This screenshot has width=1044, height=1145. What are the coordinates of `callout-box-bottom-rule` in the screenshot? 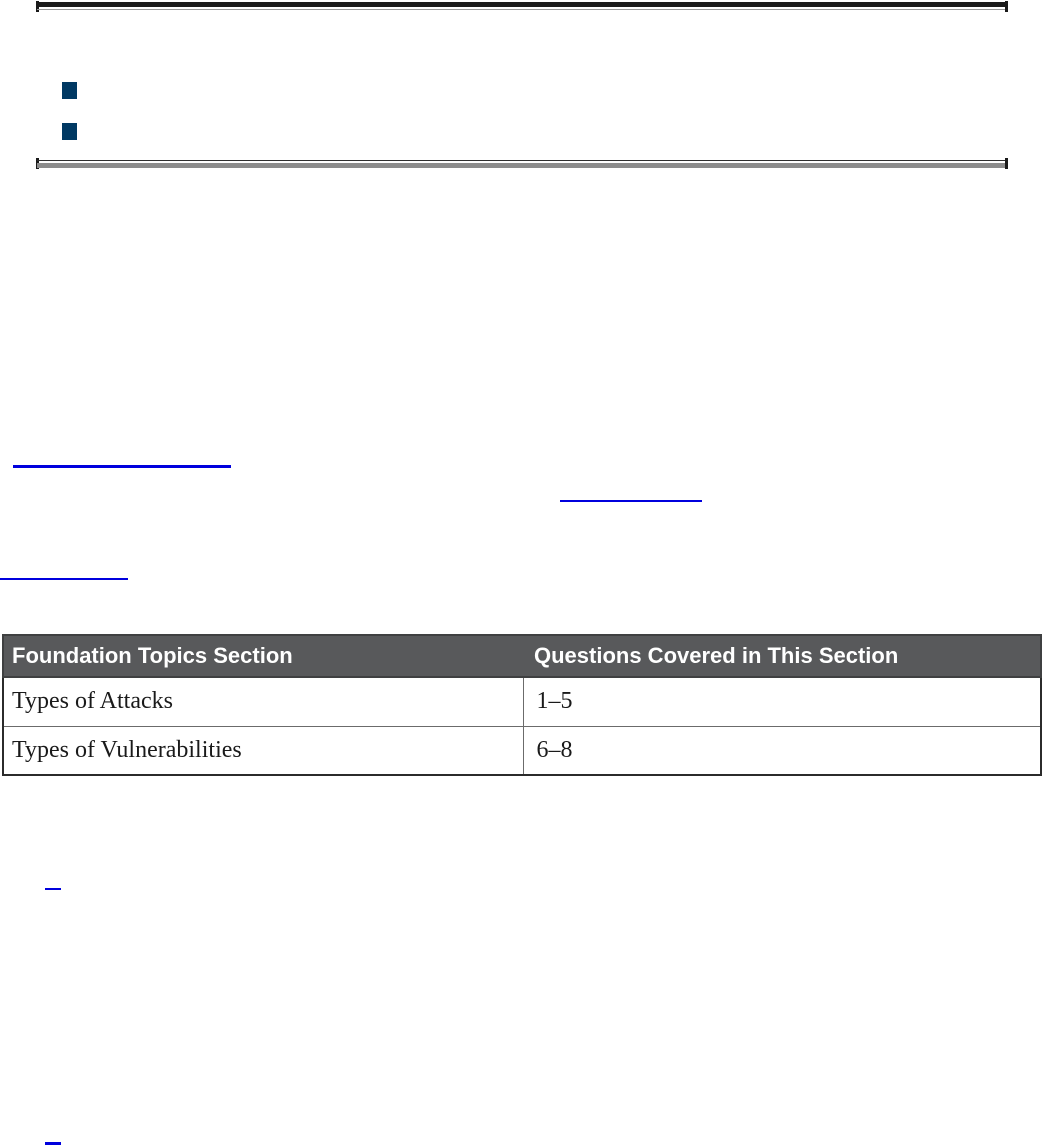 It's located at (522, 163).